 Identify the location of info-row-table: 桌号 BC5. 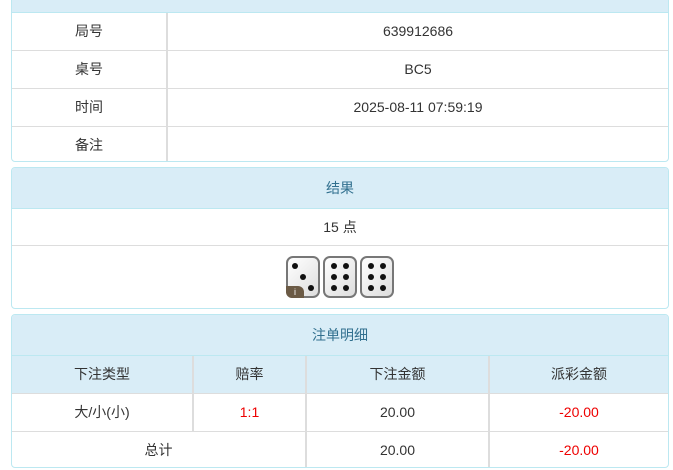
(340, 68).